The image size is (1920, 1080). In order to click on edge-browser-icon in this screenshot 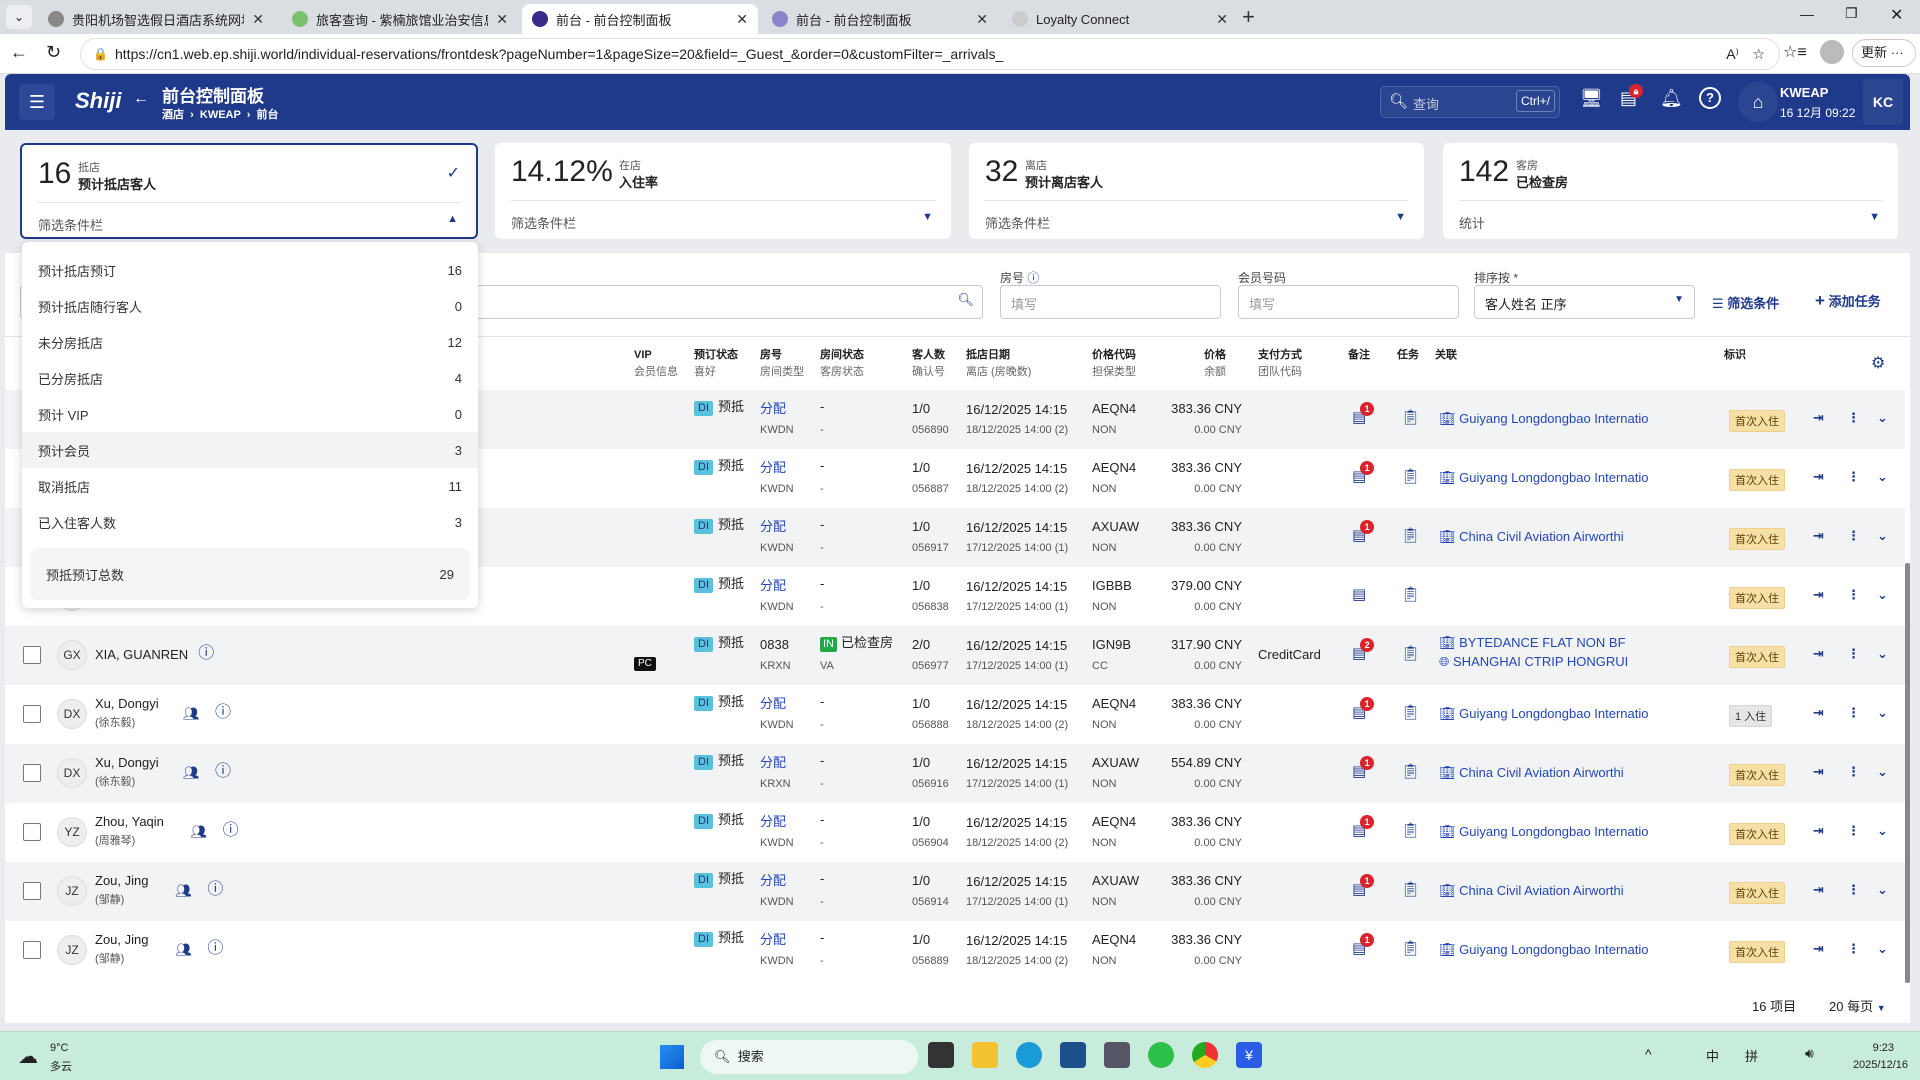, I will do `click(1029, 1055)`.